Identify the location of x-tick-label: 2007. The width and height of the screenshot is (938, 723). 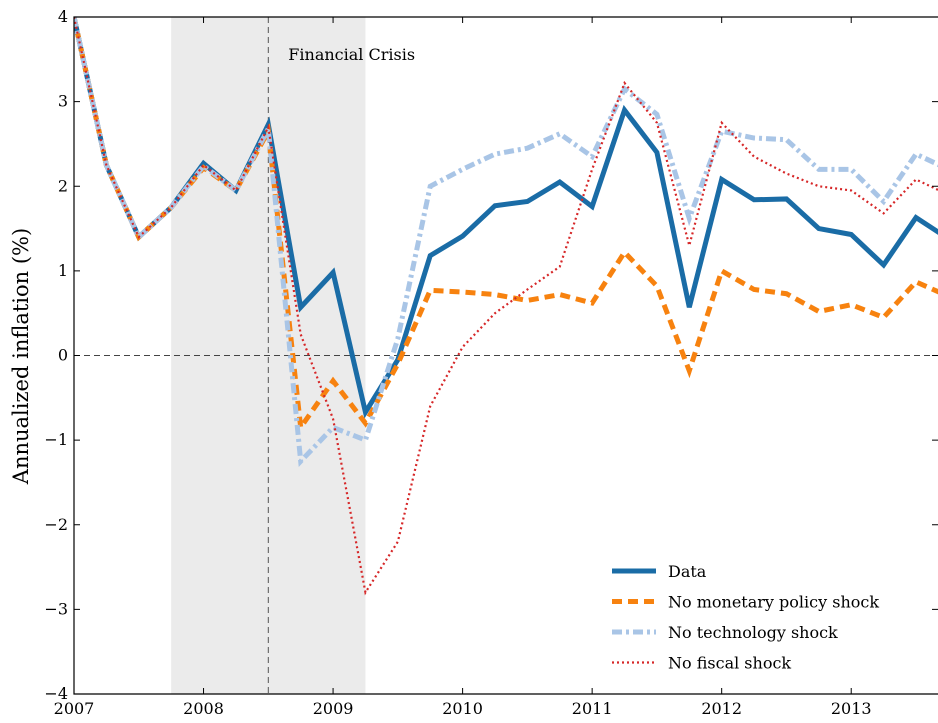
(74, 708).